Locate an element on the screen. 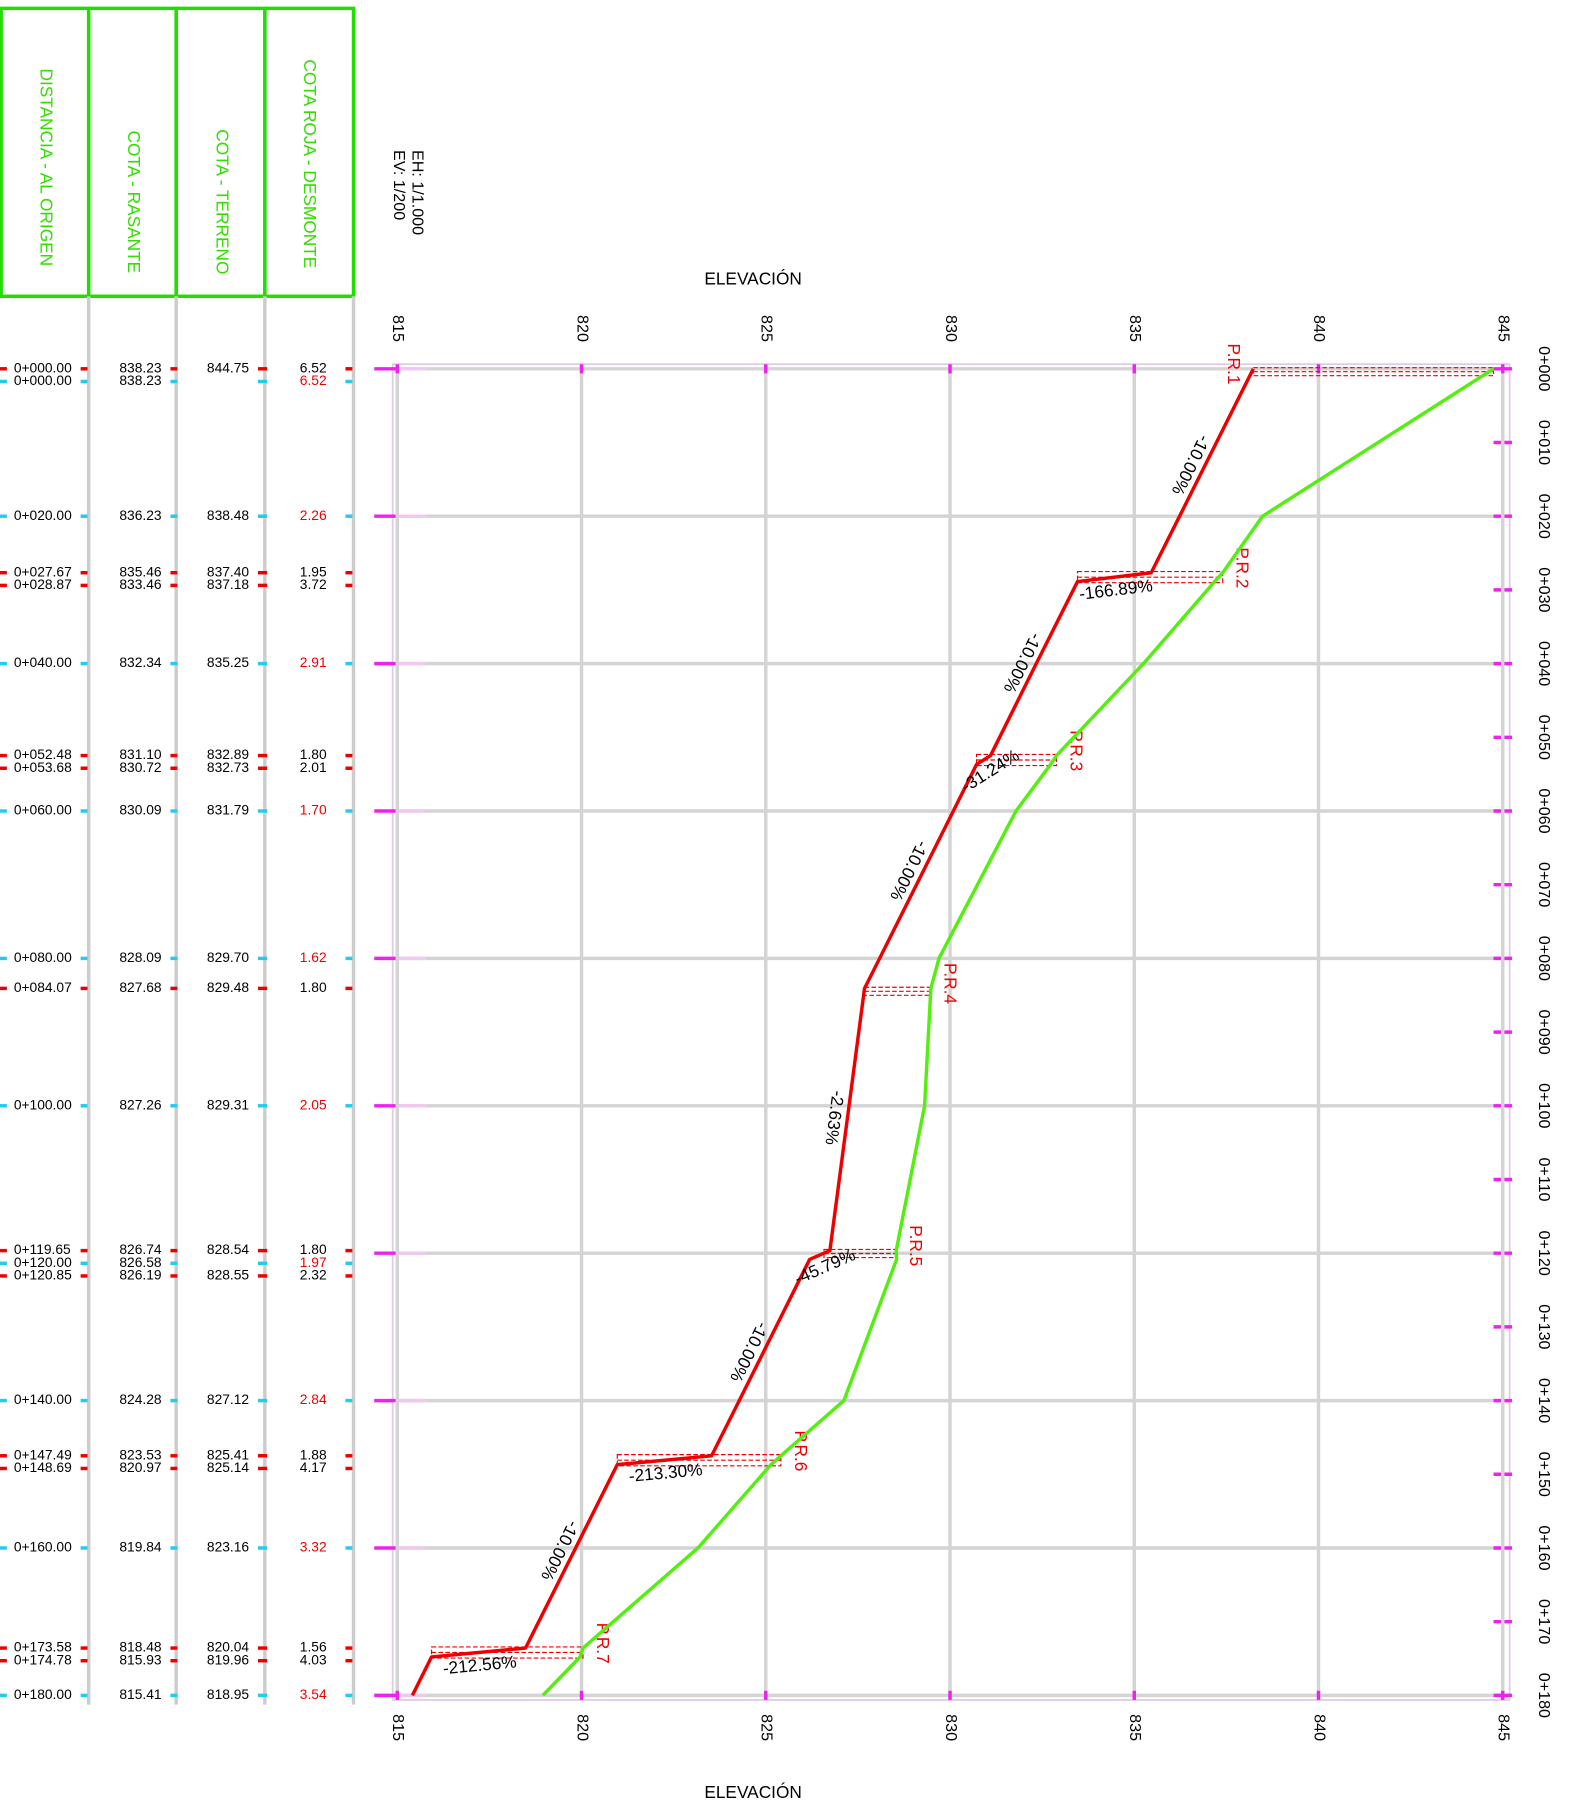 This screenshot has height=1812, width=1573. rasante: 830.09 is located at coordinates (140, 810).